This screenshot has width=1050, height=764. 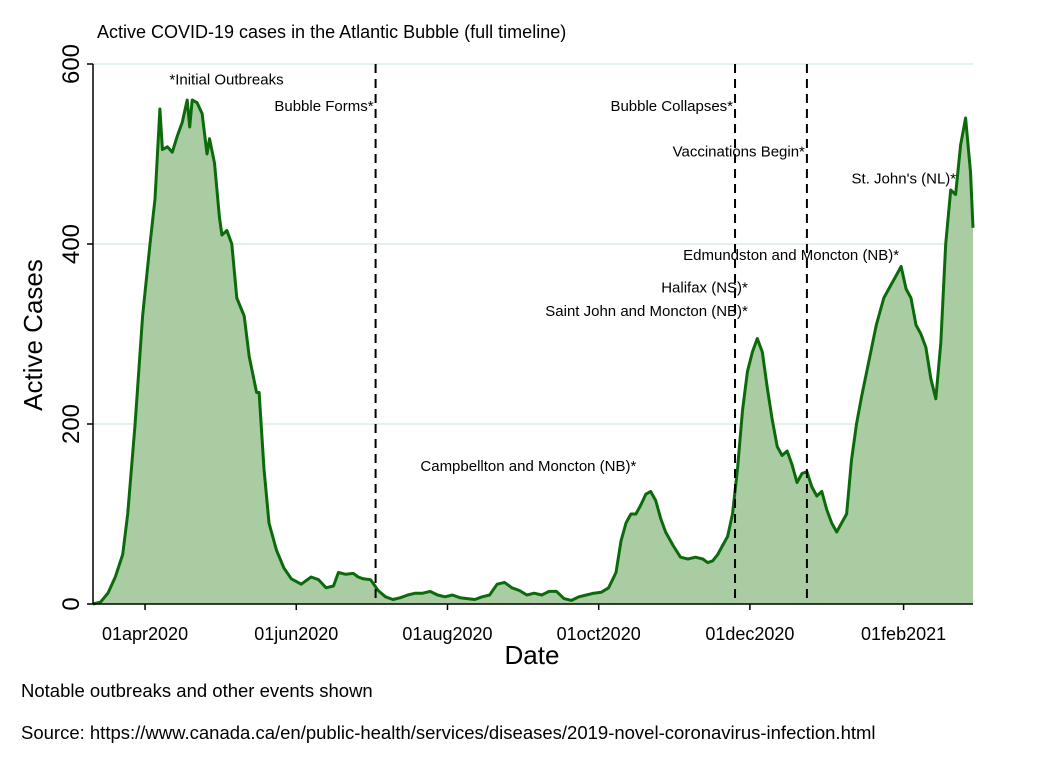 What do you see at coordinates (33, 335) in the screenshot?
I see `y-axis-label: Active Cases` at bounding box center [33, 335].